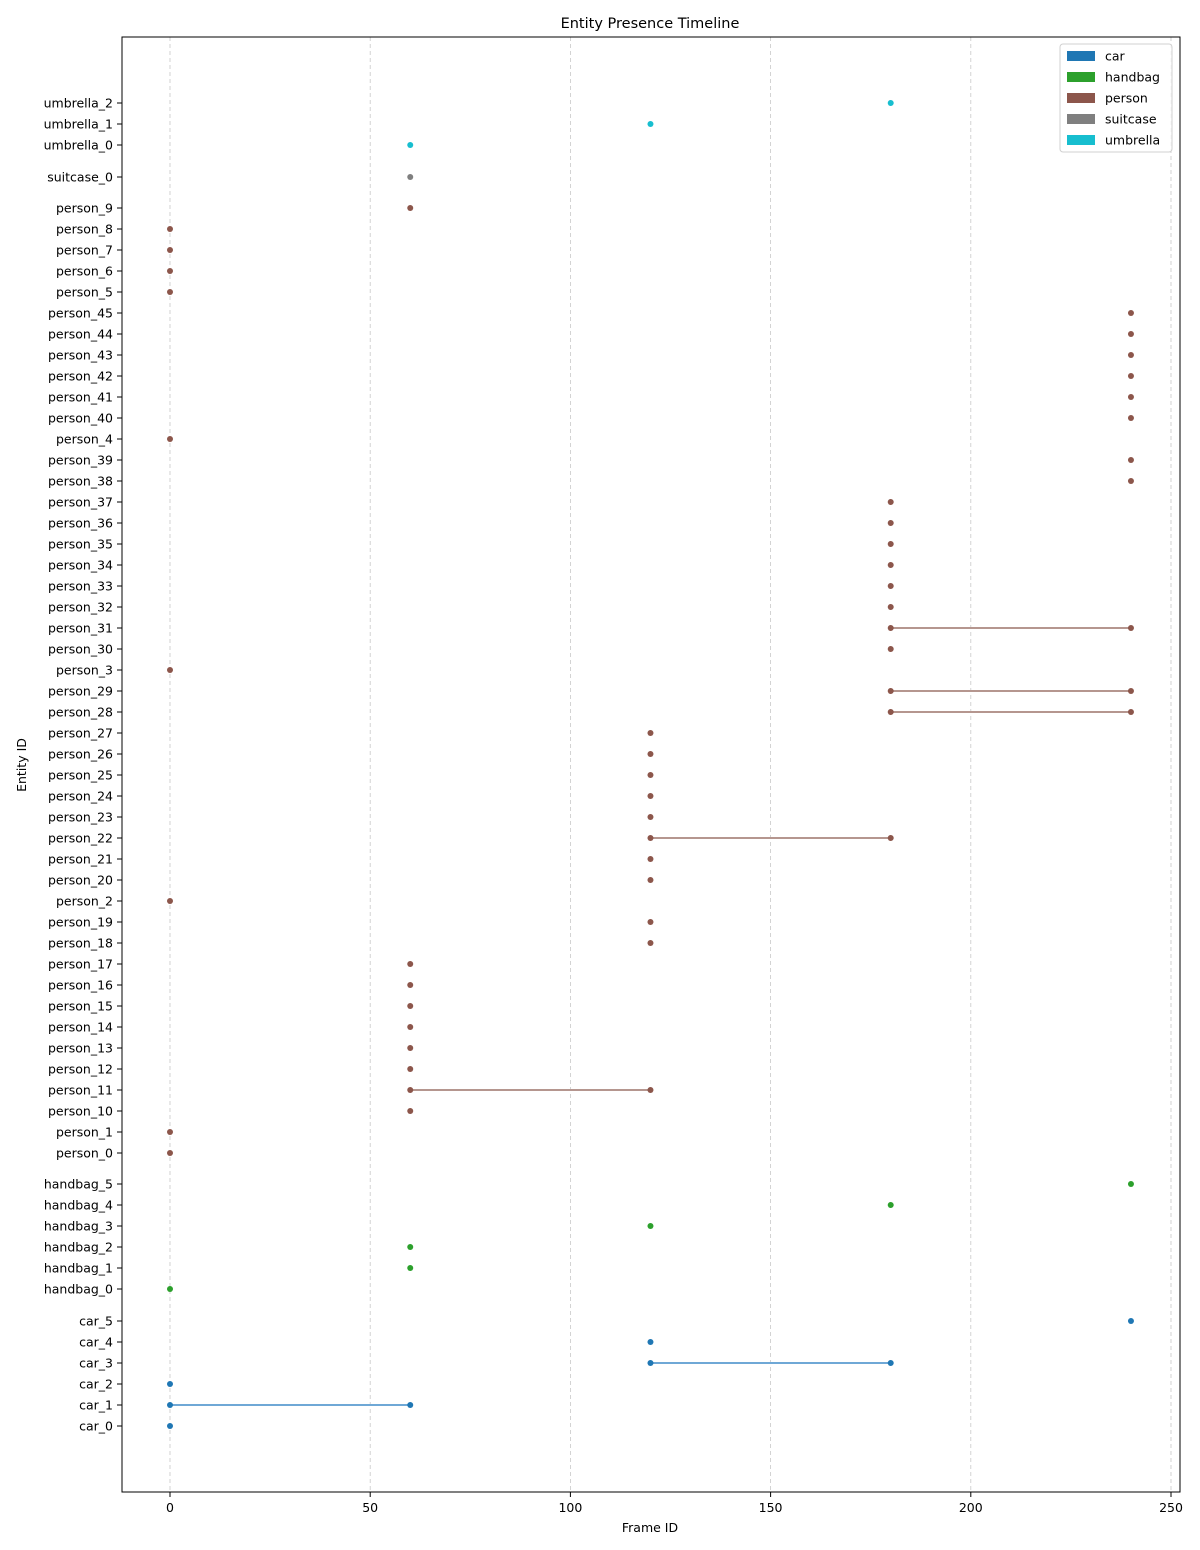 The width and height of the screenshot is (1200, 1550). I want to click on y-tick-label: person_3, so click(84, 670).